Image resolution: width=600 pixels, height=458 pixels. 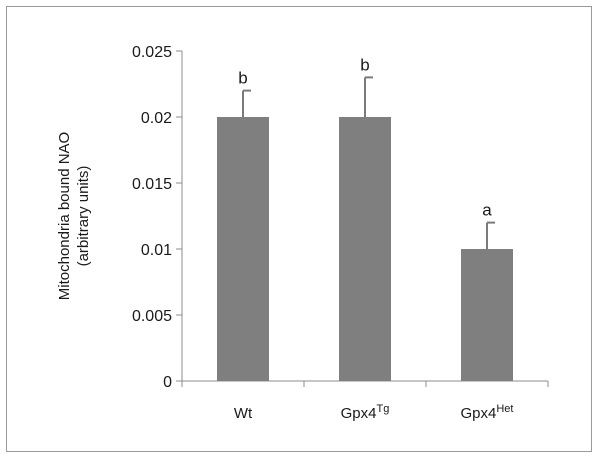 I want to click on x-tick-labels: Wt Gpx4Tg Gpx4Het, so click(x=374, y=412).